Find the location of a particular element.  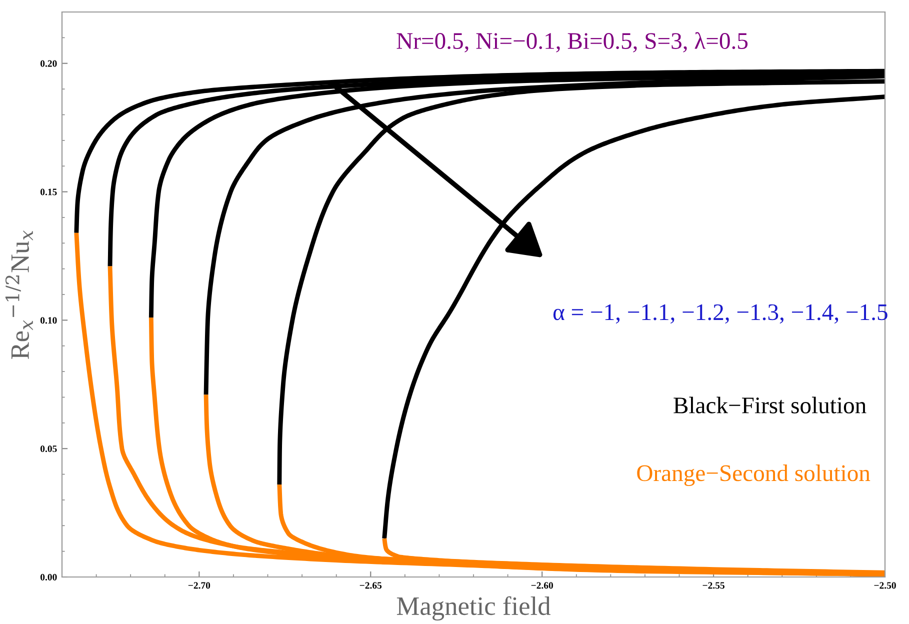

y-tick-label: 0.00 is located at coordinates (48, 577).